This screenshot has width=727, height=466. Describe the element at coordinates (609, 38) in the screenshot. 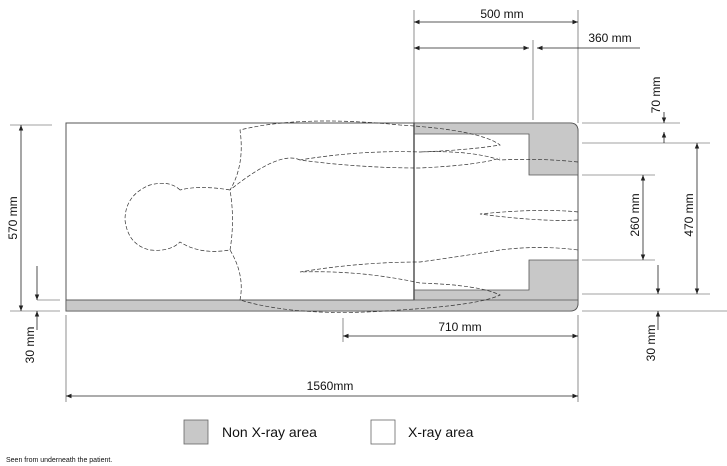

I see `dimension-label: 360 mm` at that location.